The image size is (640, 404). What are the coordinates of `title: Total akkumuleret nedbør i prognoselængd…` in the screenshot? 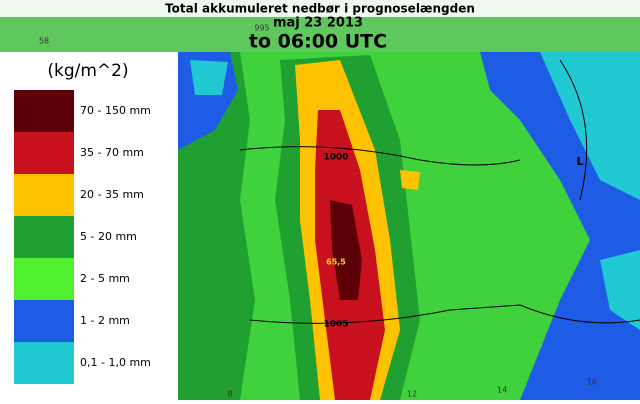 It's located at (320, 9).